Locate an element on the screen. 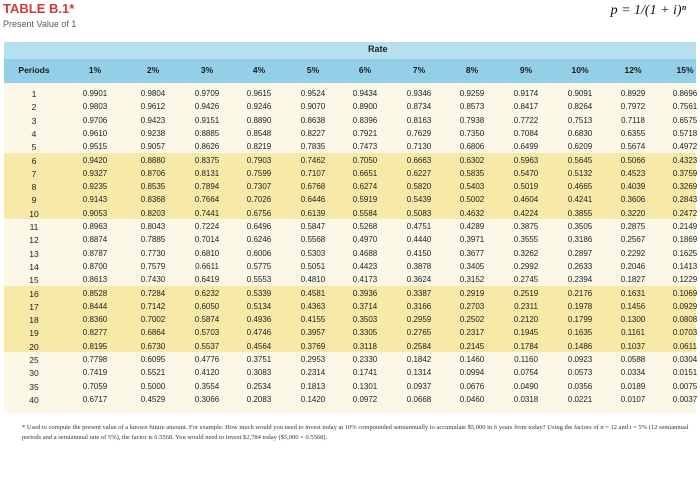  table-cell: 0.6499 is located at coordinates (526, 147).